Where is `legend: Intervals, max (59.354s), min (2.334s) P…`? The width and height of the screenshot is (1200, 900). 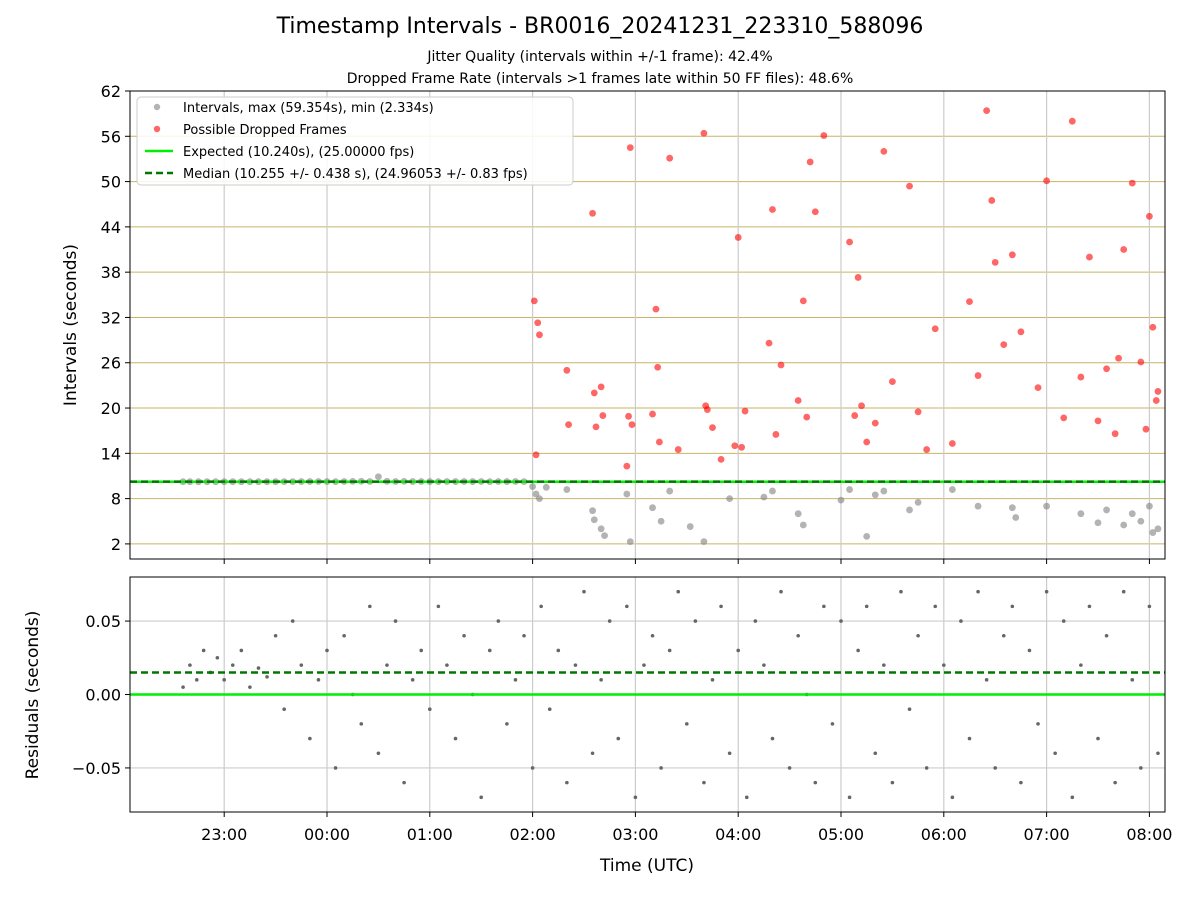
legend: Intervals, max (59.354s), min (2.334s) P… is located at coordinates (355, 141).